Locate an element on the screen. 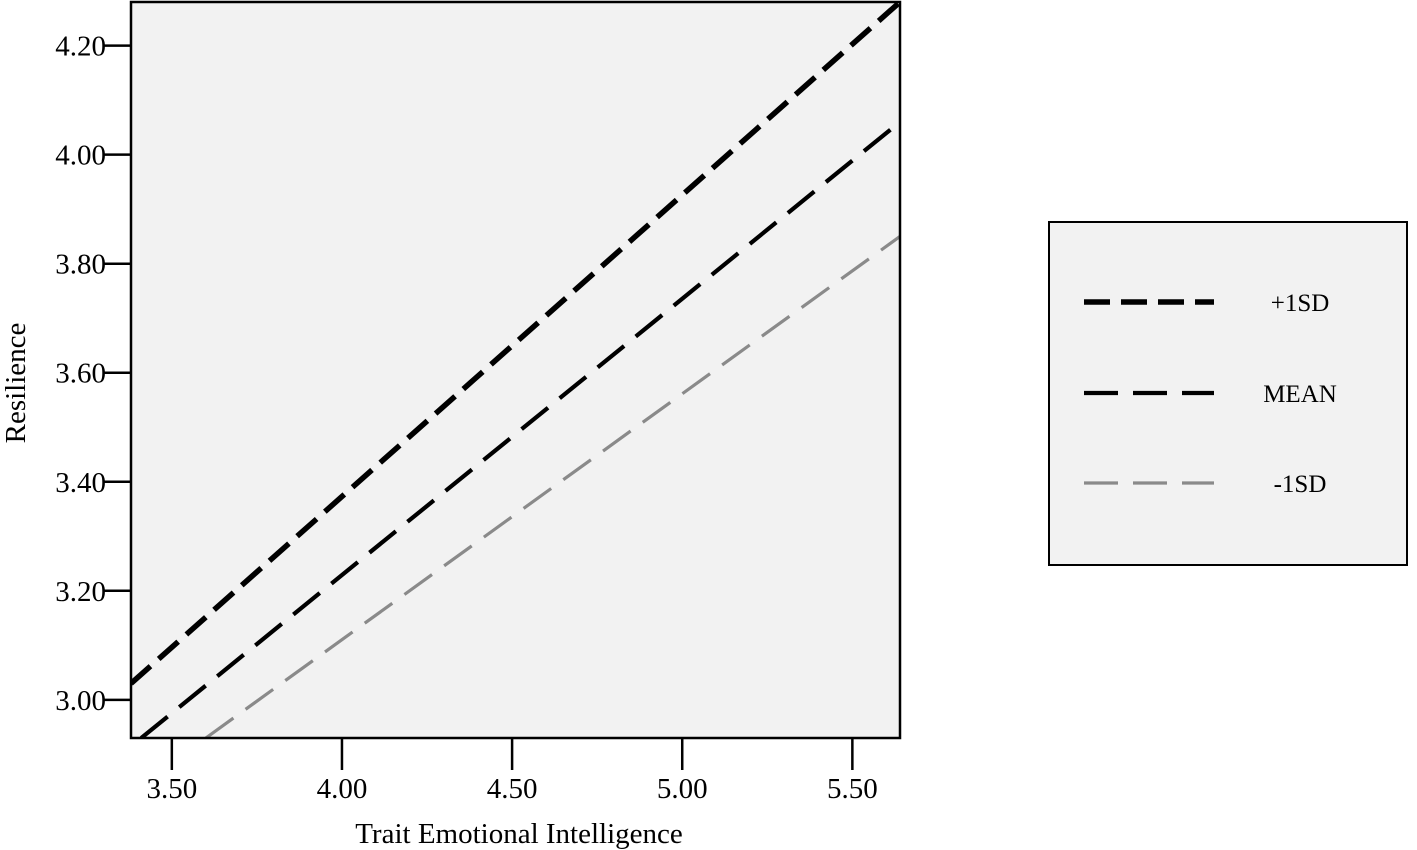 This screenshot has height=850, width=1417. x-tick-label: 5.50 is located at coordinates (852, 789).